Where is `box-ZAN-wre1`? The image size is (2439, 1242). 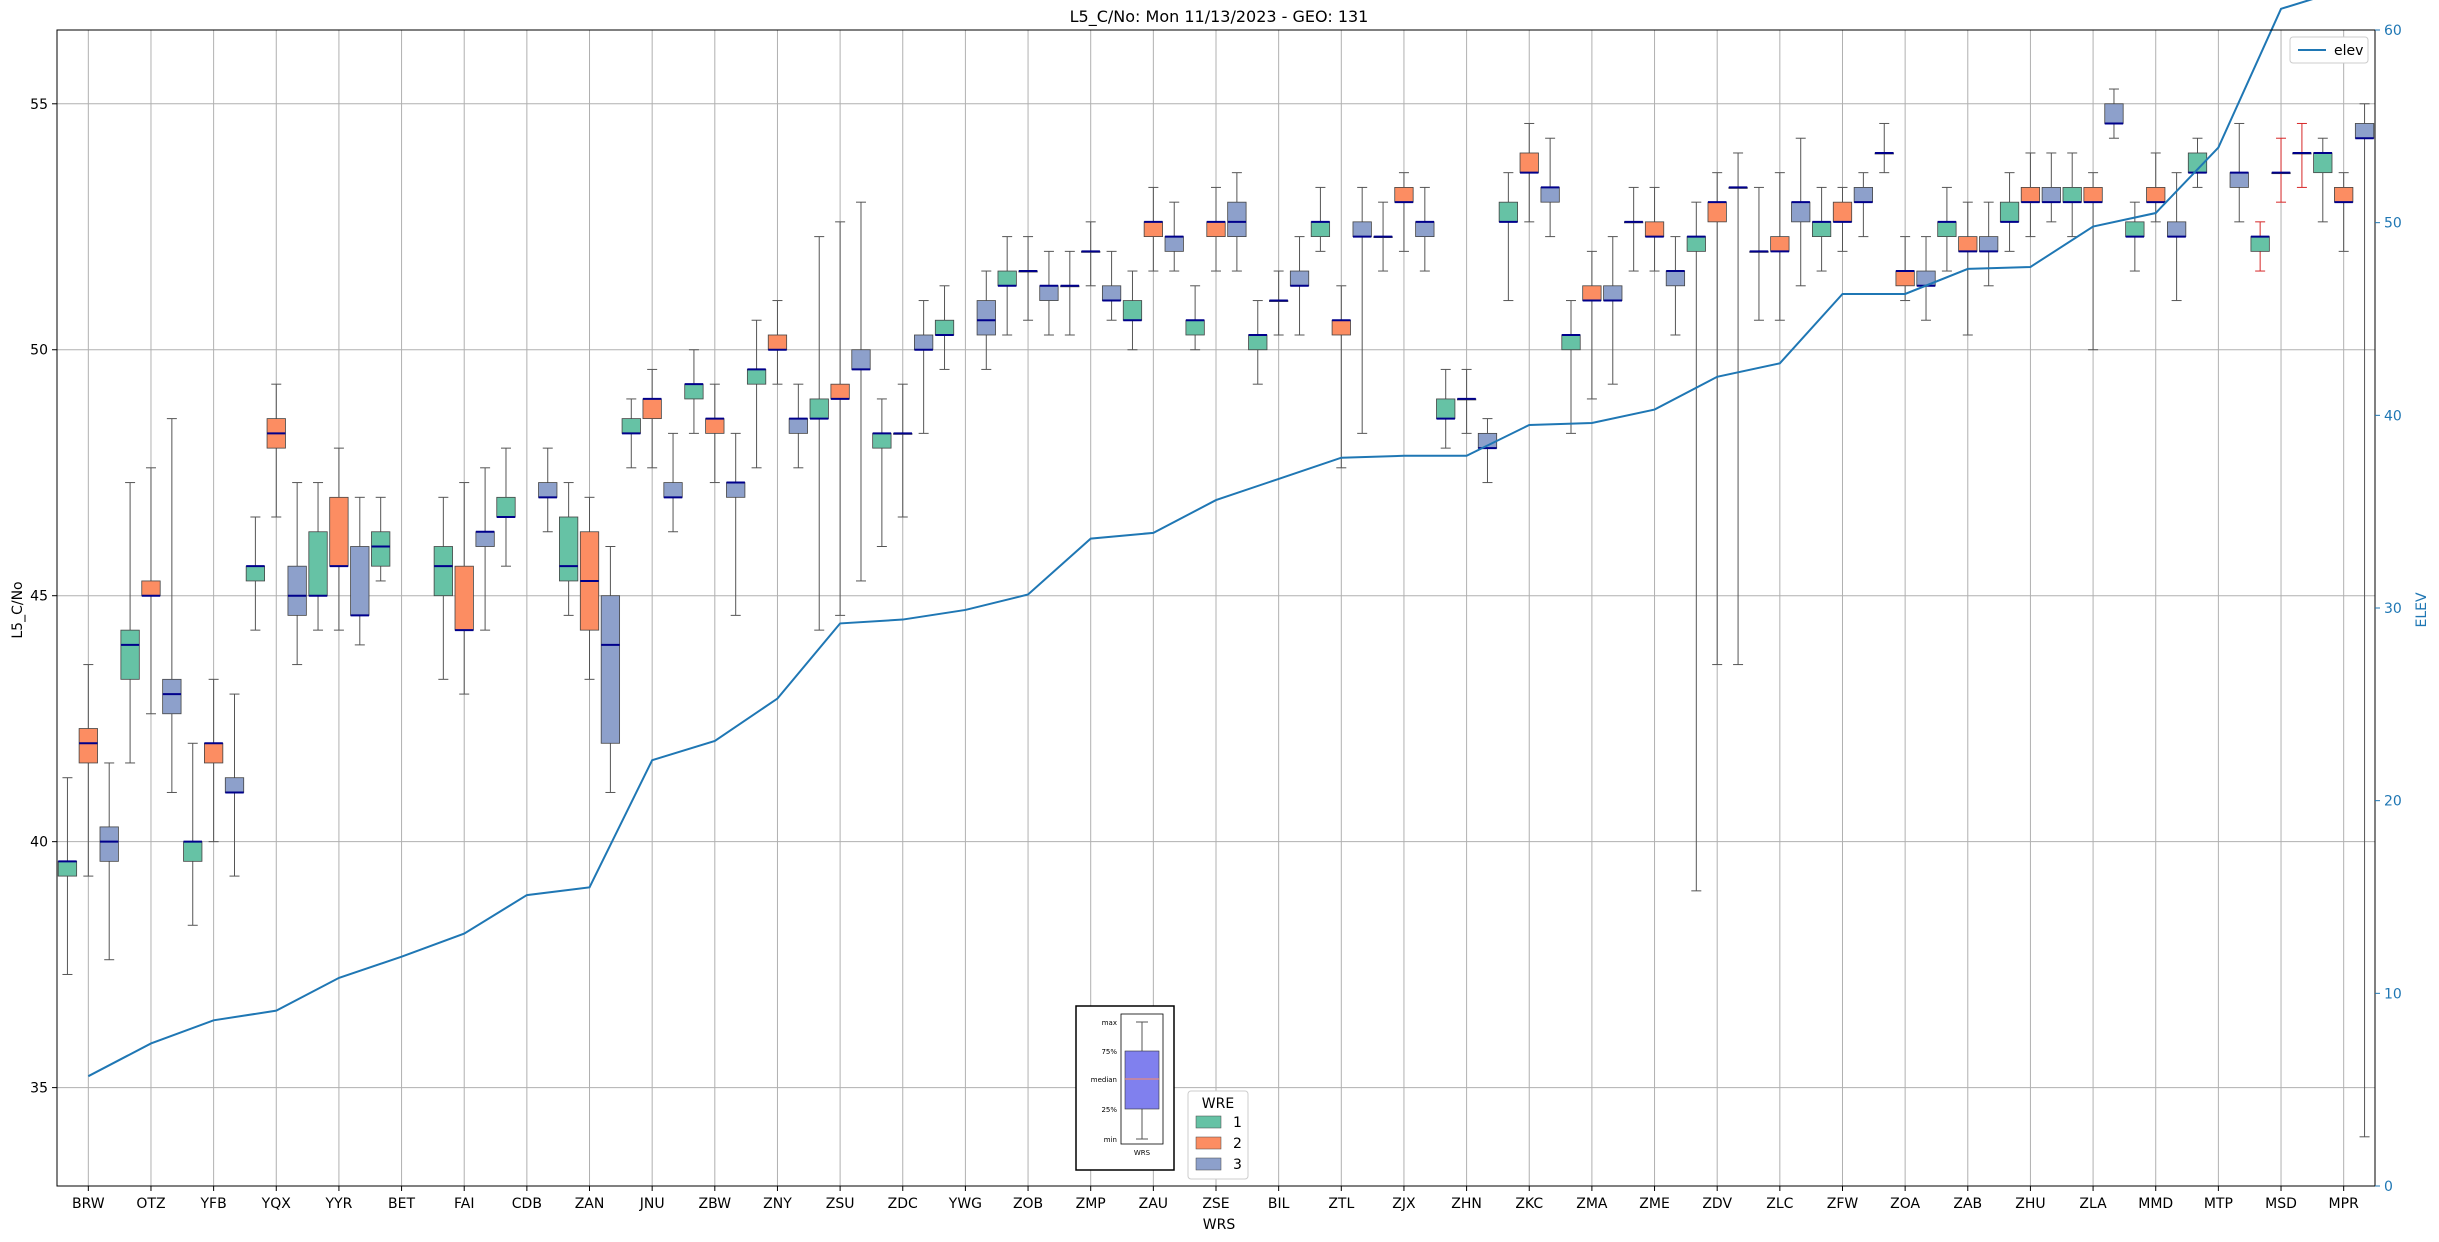
box-ZAN-wre1 is located at coordinates (569, 549).